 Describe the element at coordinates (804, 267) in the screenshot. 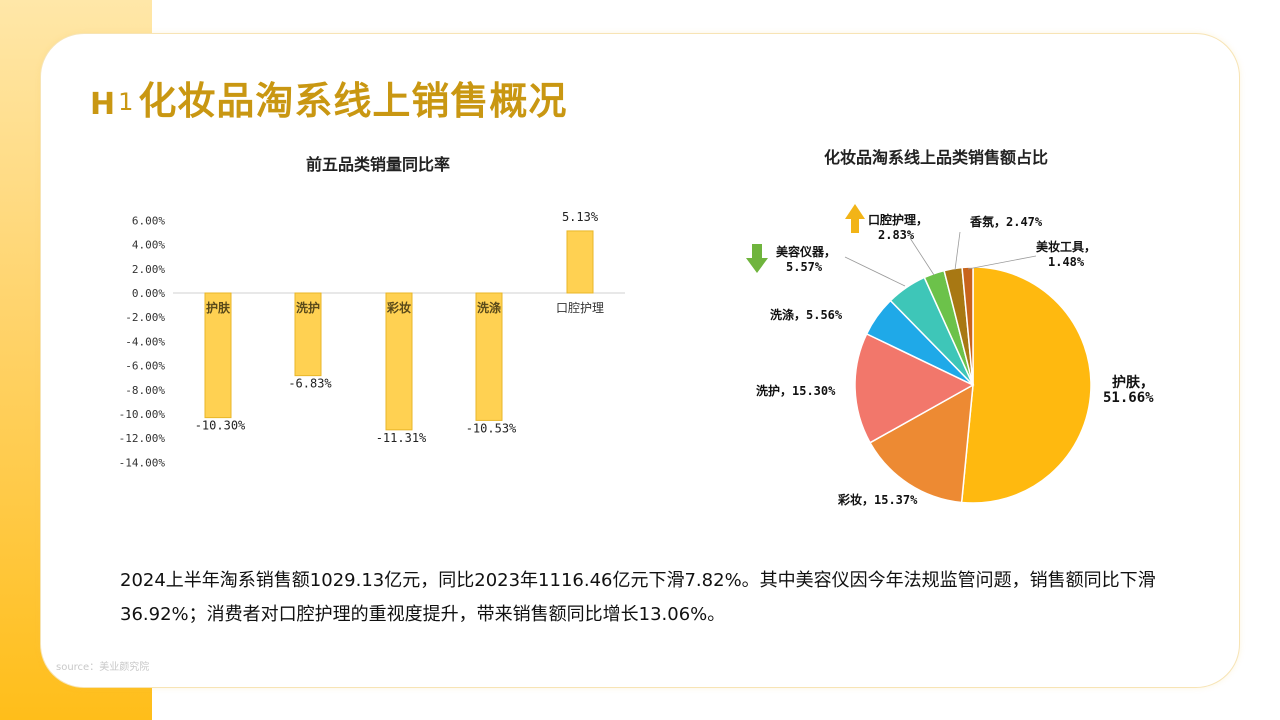

I see `pie-label-value: 5.57%` at that location.